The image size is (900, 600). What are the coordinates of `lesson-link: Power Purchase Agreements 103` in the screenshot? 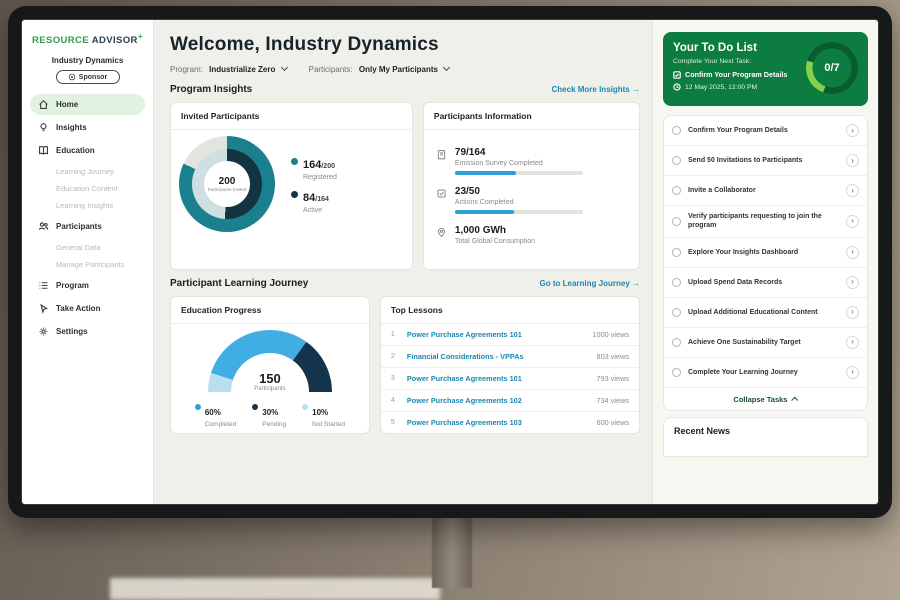 It's located at (464, 422).